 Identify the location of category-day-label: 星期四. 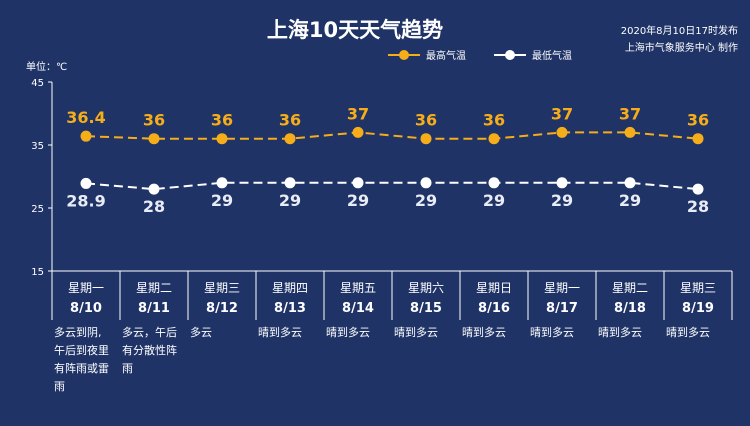
(290, 288).